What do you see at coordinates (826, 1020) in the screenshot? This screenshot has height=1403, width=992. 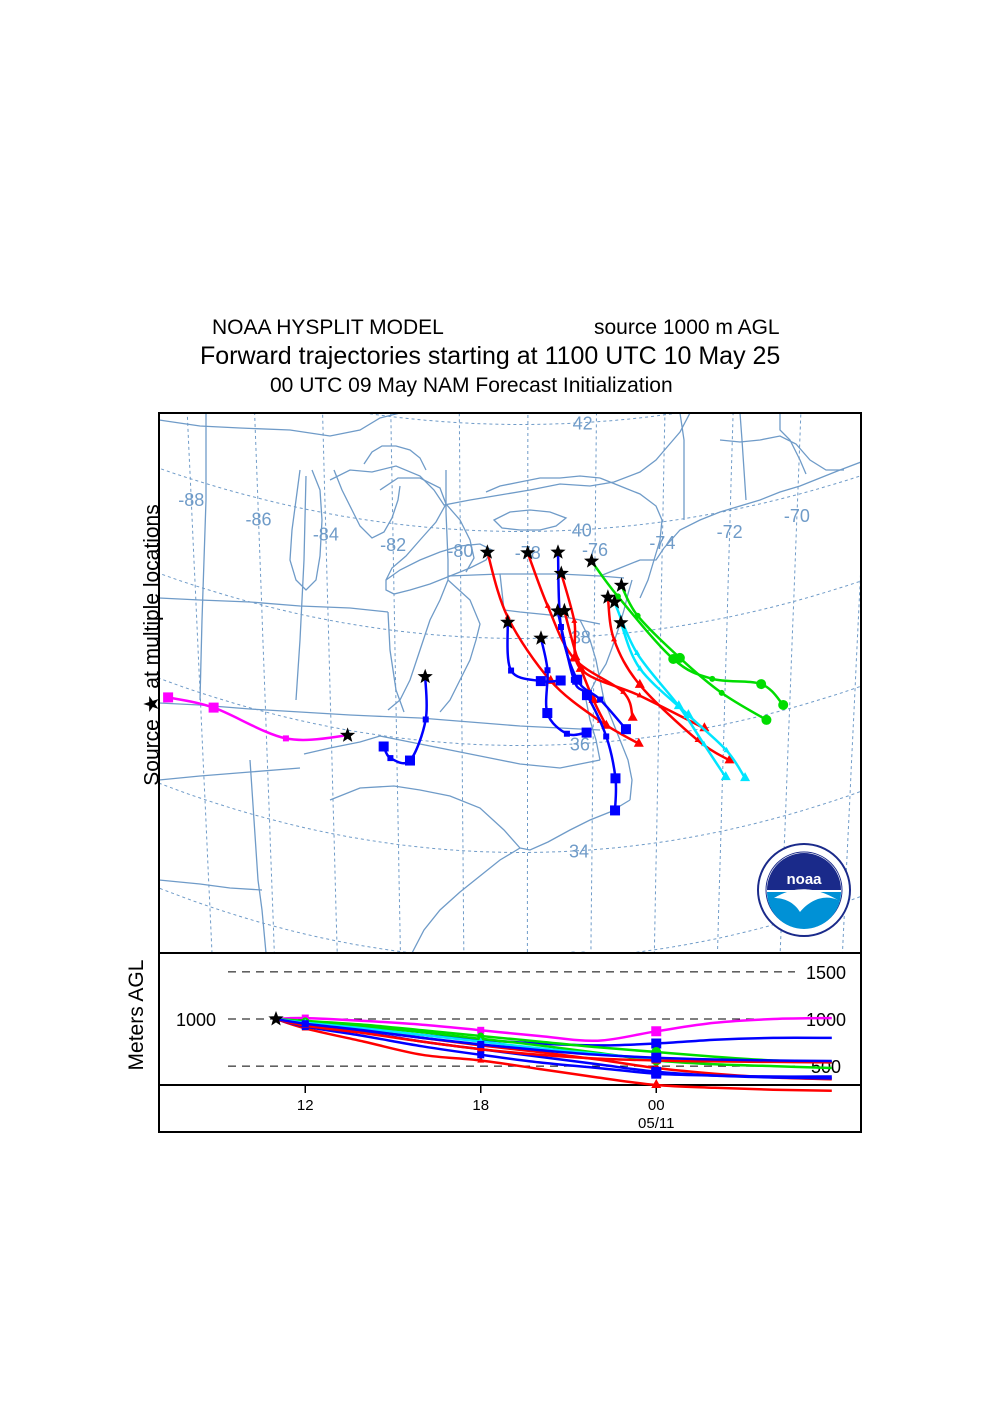 I see `height-tick-label: 1000` at bounding box center [826, 1020].